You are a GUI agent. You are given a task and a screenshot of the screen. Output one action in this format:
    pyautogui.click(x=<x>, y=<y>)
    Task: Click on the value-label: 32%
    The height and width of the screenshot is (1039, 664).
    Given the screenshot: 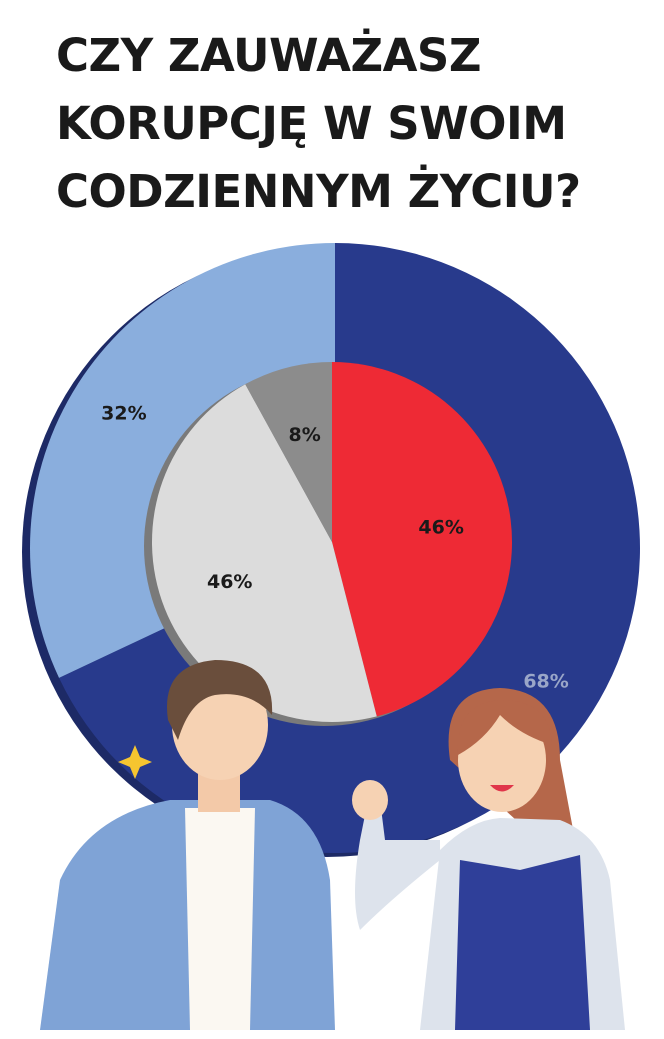 What is the action you would take?
    pyautogui.click(x=123, y=414)
    